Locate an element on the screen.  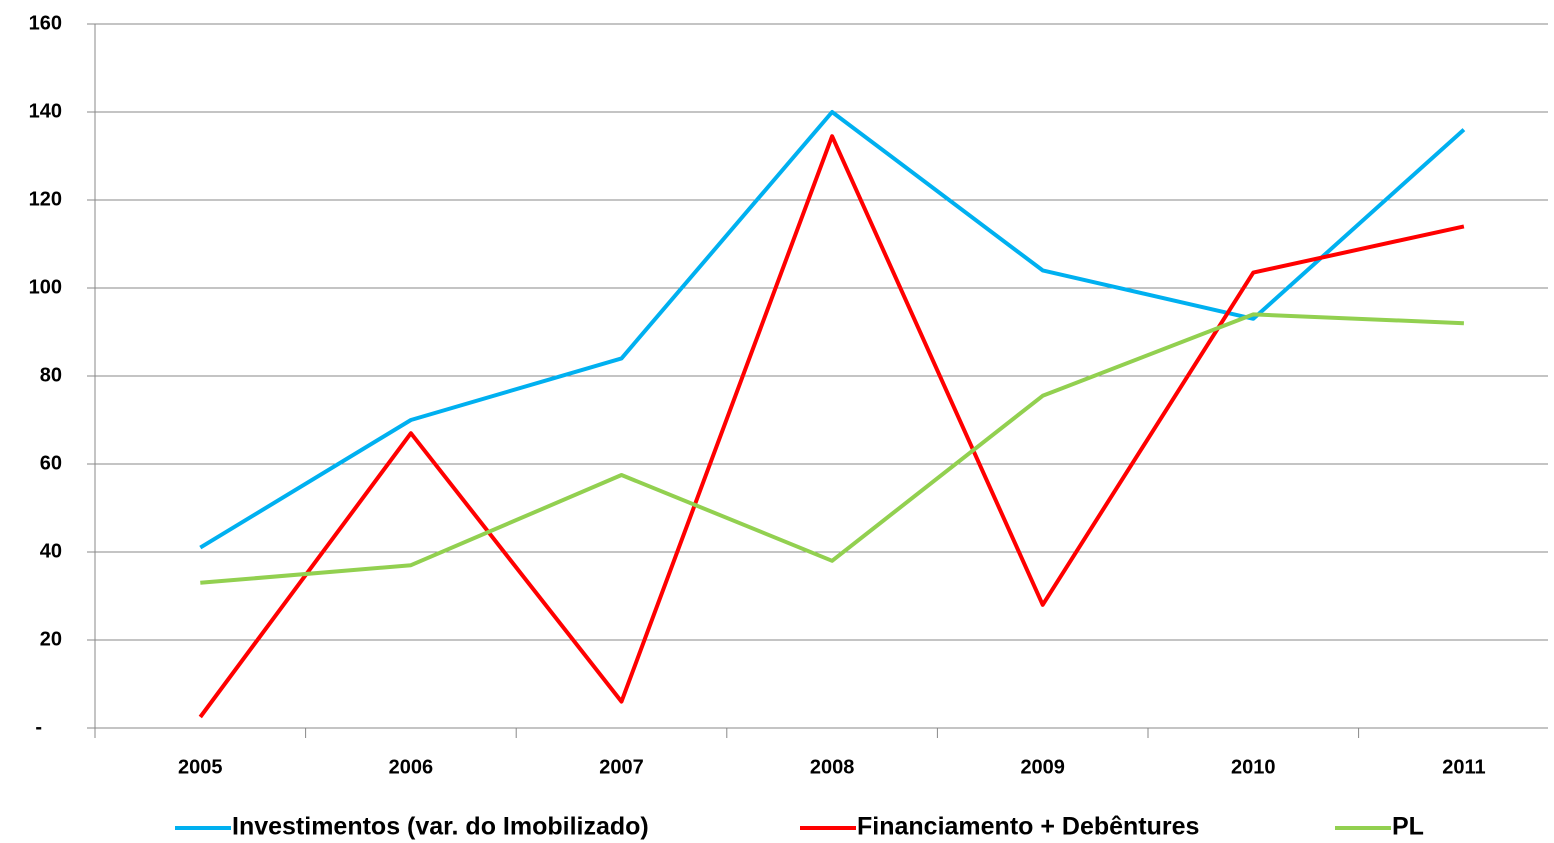
y-tick-label: 160 is located at coordinates (45, 23).